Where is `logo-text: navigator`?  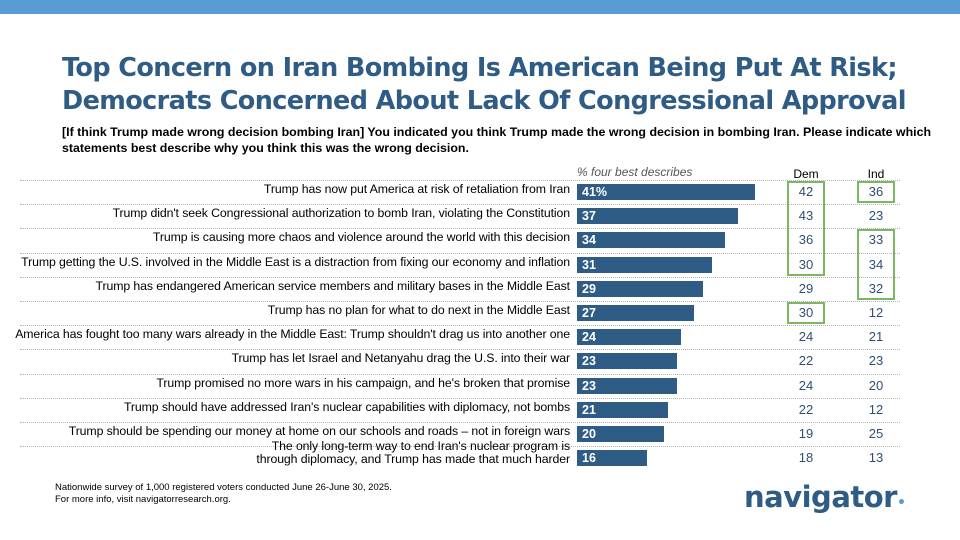
logo-text: navigator is located at coordinates (820, 497).